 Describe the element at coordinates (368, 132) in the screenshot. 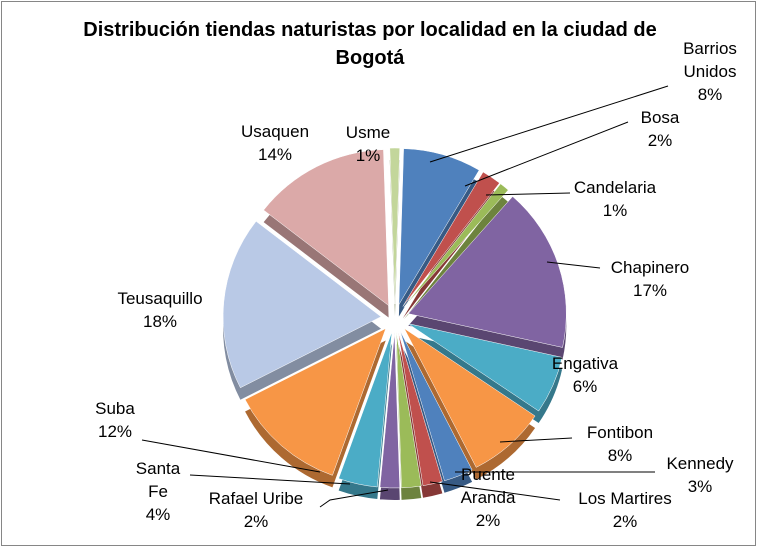

I see `label-category: Usme` at that location.